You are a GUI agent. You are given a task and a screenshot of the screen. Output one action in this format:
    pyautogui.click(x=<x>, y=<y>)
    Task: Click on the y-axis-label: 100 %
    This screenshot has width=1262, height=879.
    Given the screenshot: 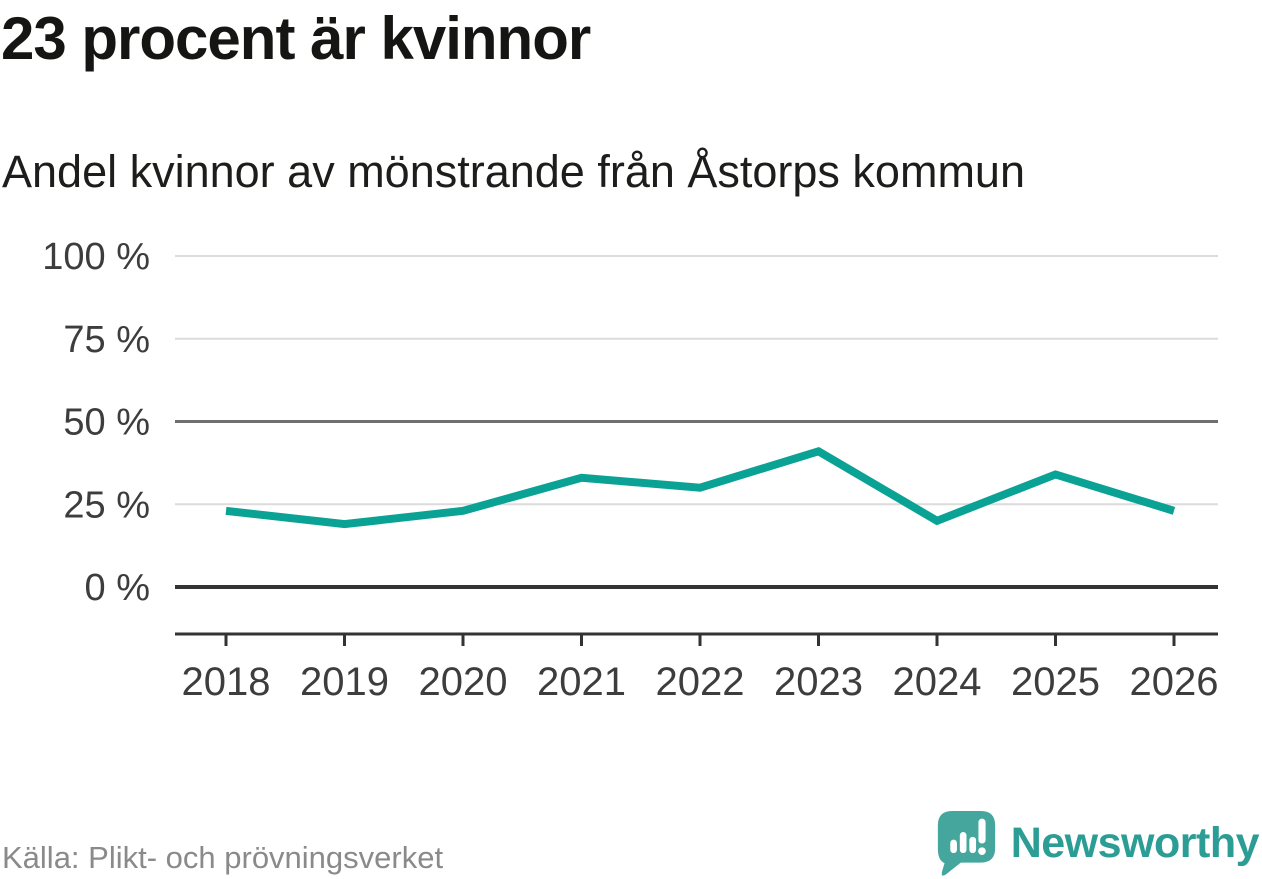 What is the action you would take?
    pyautogui.click(x=96, y=257)
    